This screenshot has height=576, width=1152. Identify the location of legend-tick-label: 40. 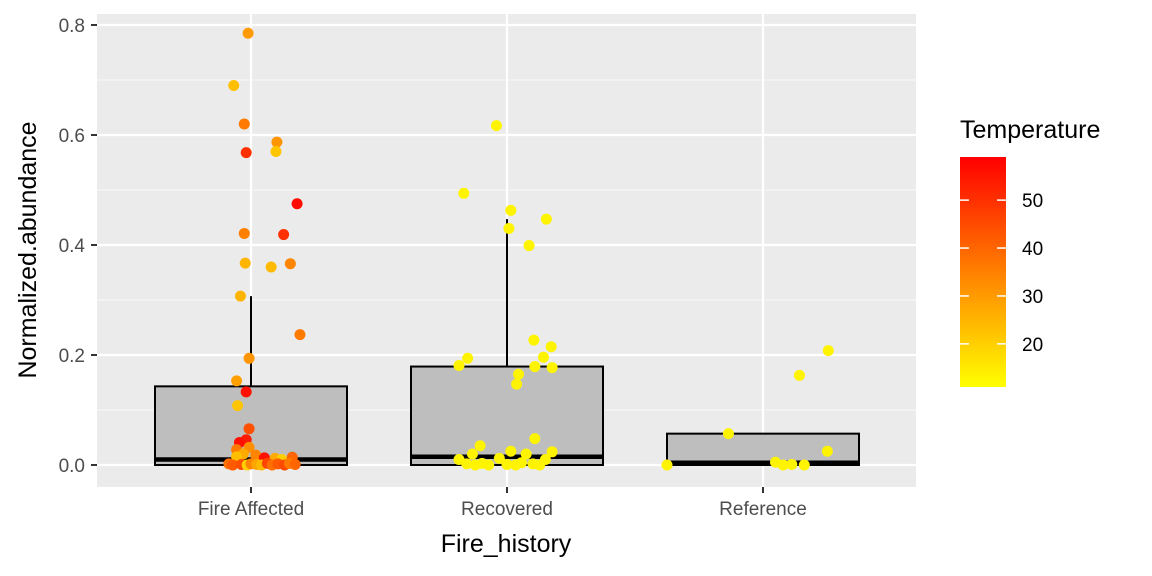
(1032, 249).